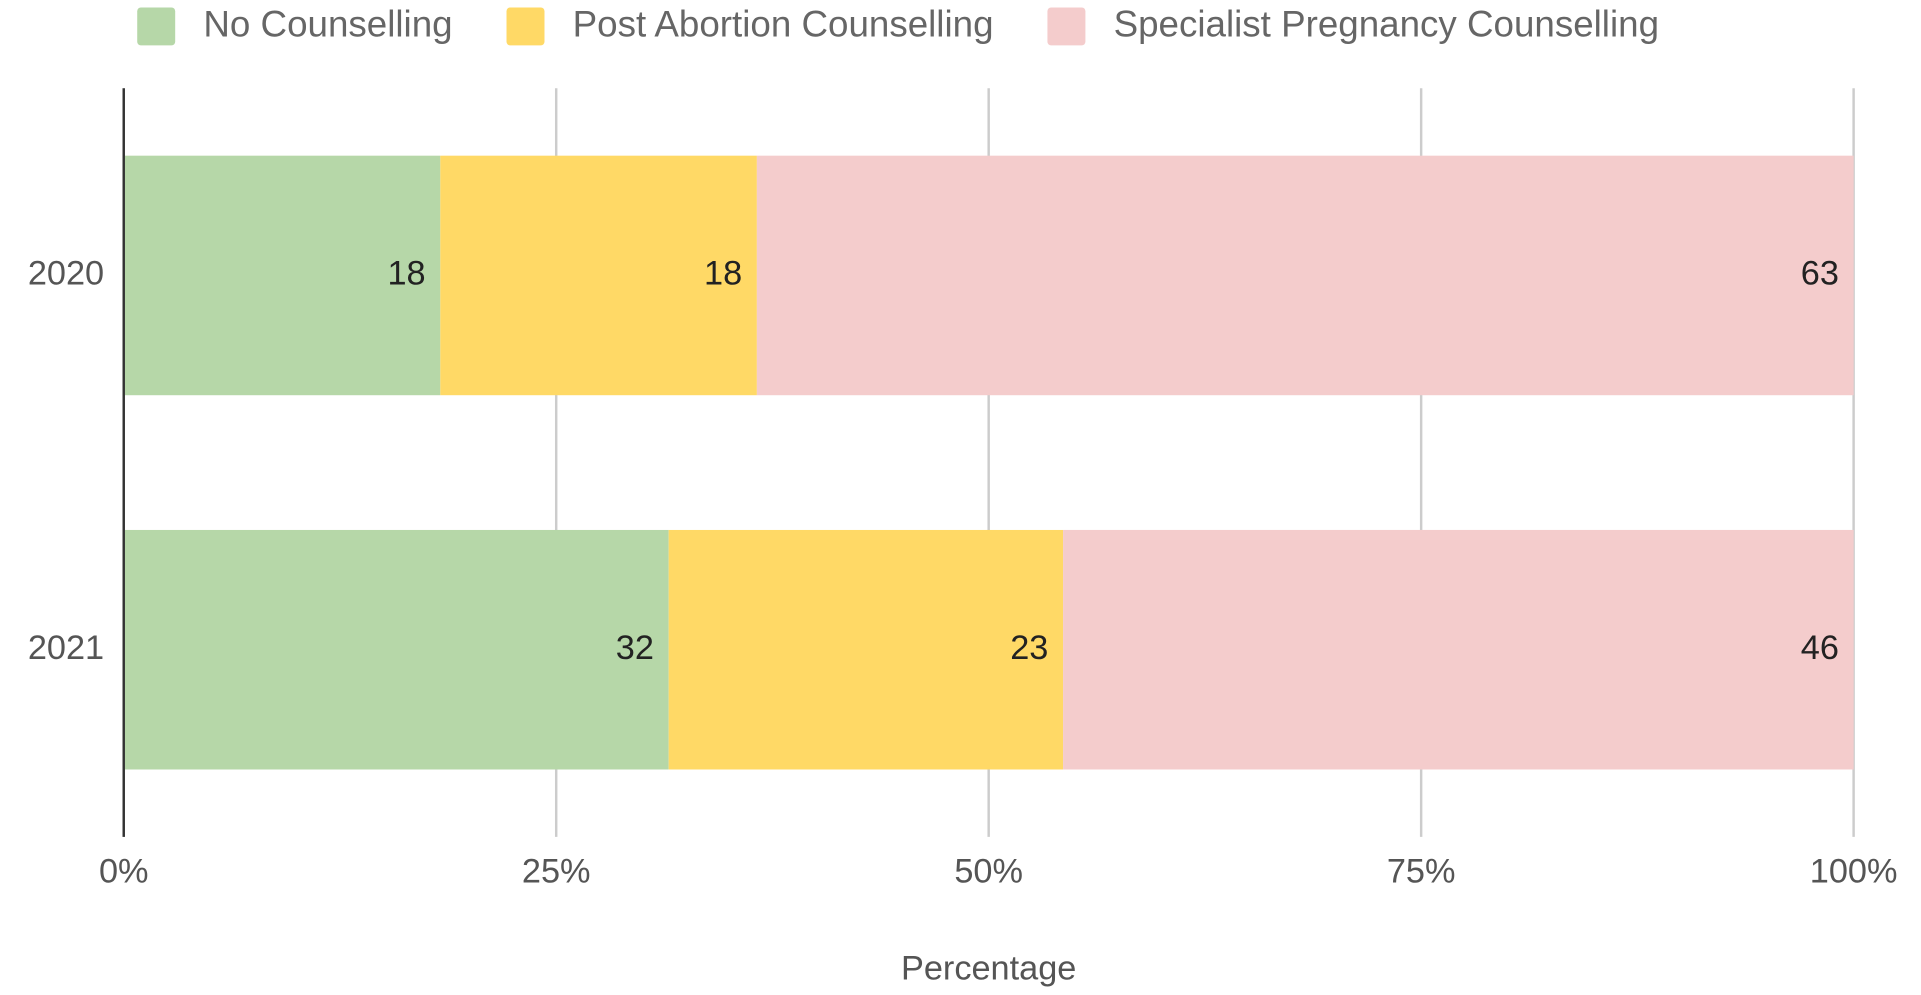  What do you see at coordinates (1820, 274) in the screenshot?
I see `data-label: 63` at bounding box center [1820, 274].